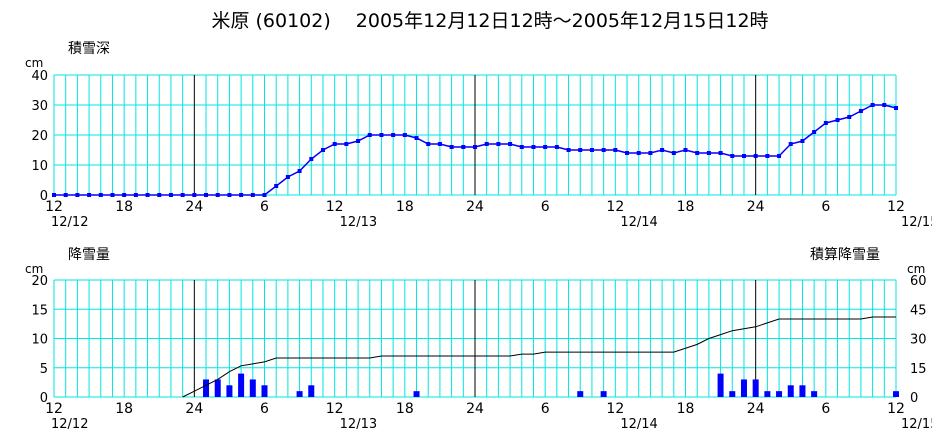 The width and height of the screenshot is (932, 437). I want to click on snow-depth-unit: cm, so click(34, 63).